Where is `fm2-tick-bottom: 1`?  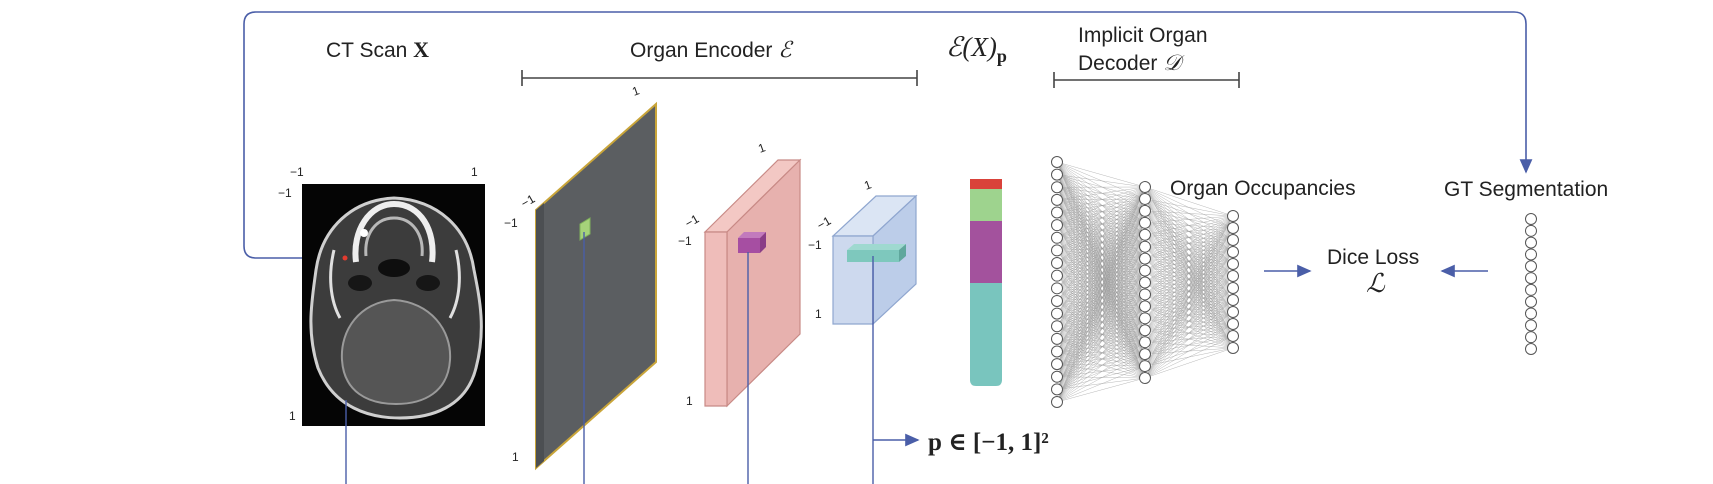
fm2-tick-bottom: 1 is located at coordinates (689, 401).